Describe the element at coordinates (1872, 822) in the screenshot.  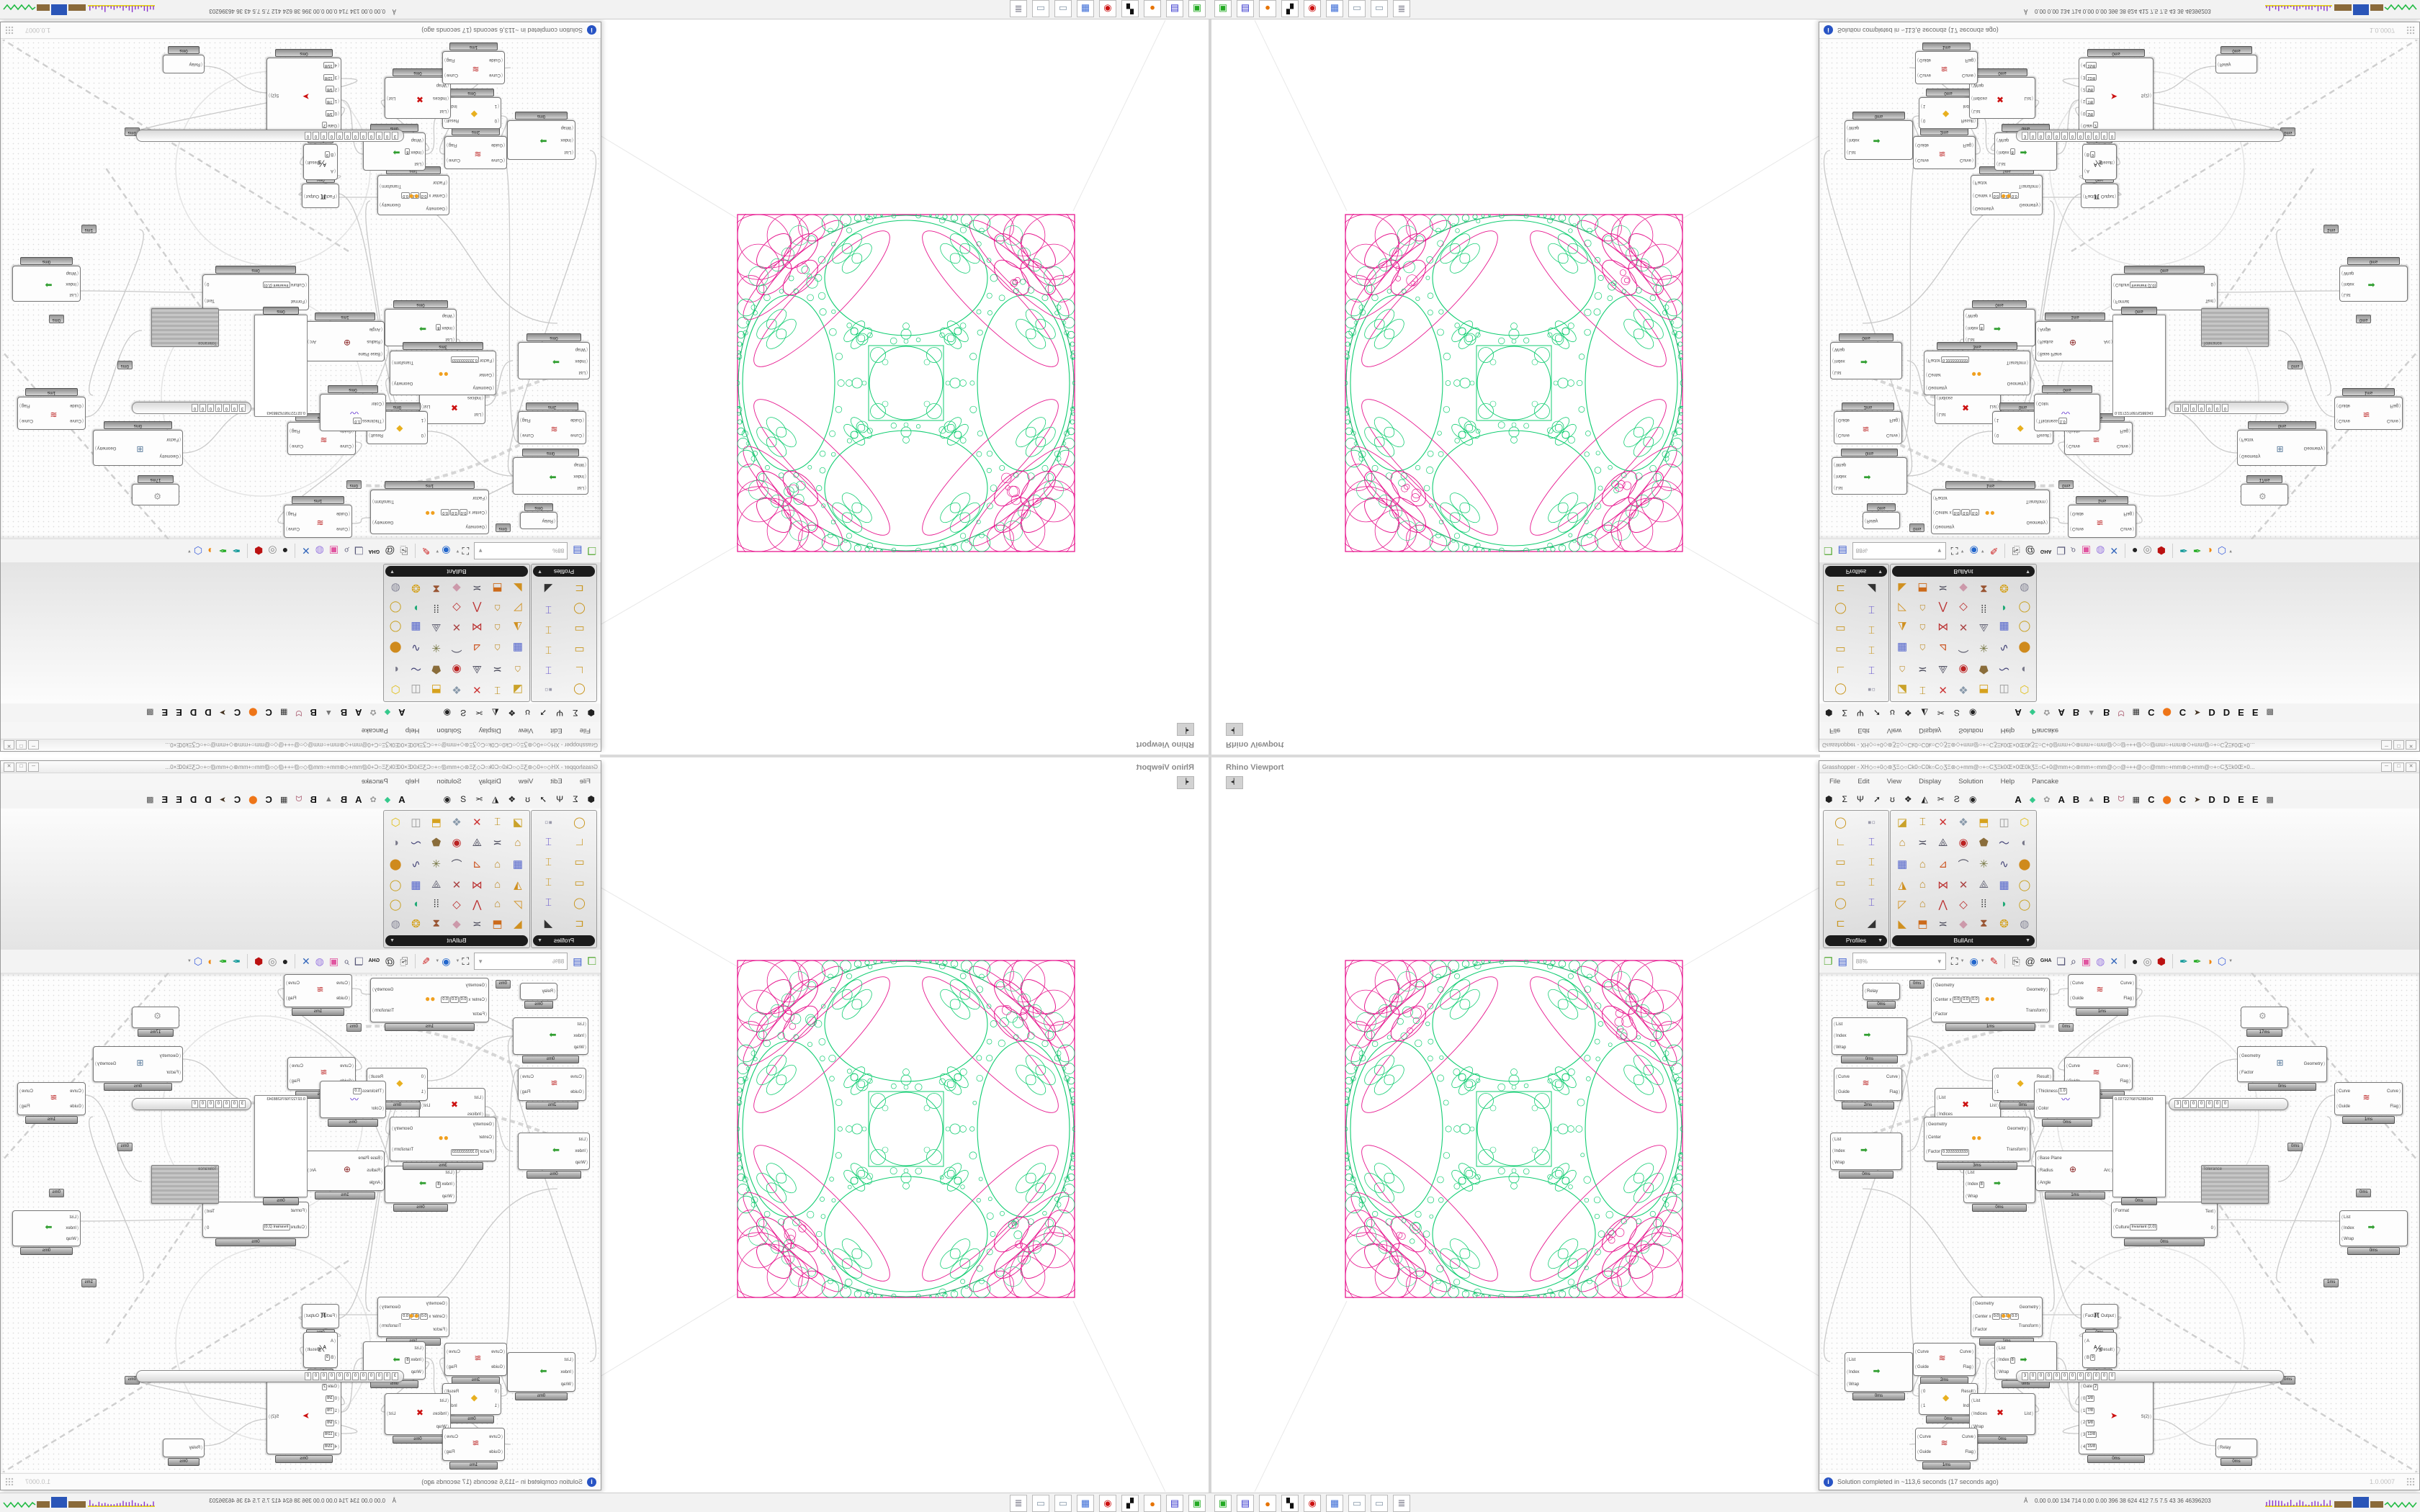
I see `profiles-tool-icon: ▪▫` at that location.